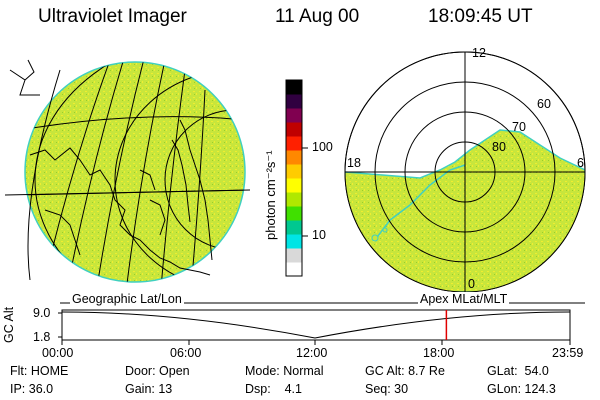  I want to click on colorbar-frame, so click(294, 178).